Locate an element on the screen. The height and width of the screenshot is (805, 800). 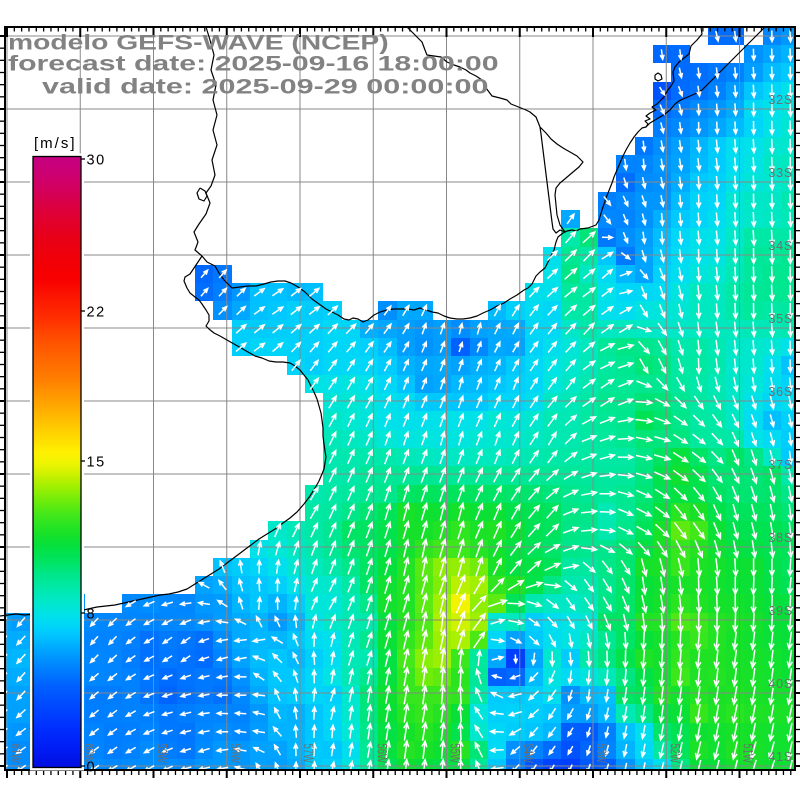
svg-text: 32S is located at coordinates (780, 100).